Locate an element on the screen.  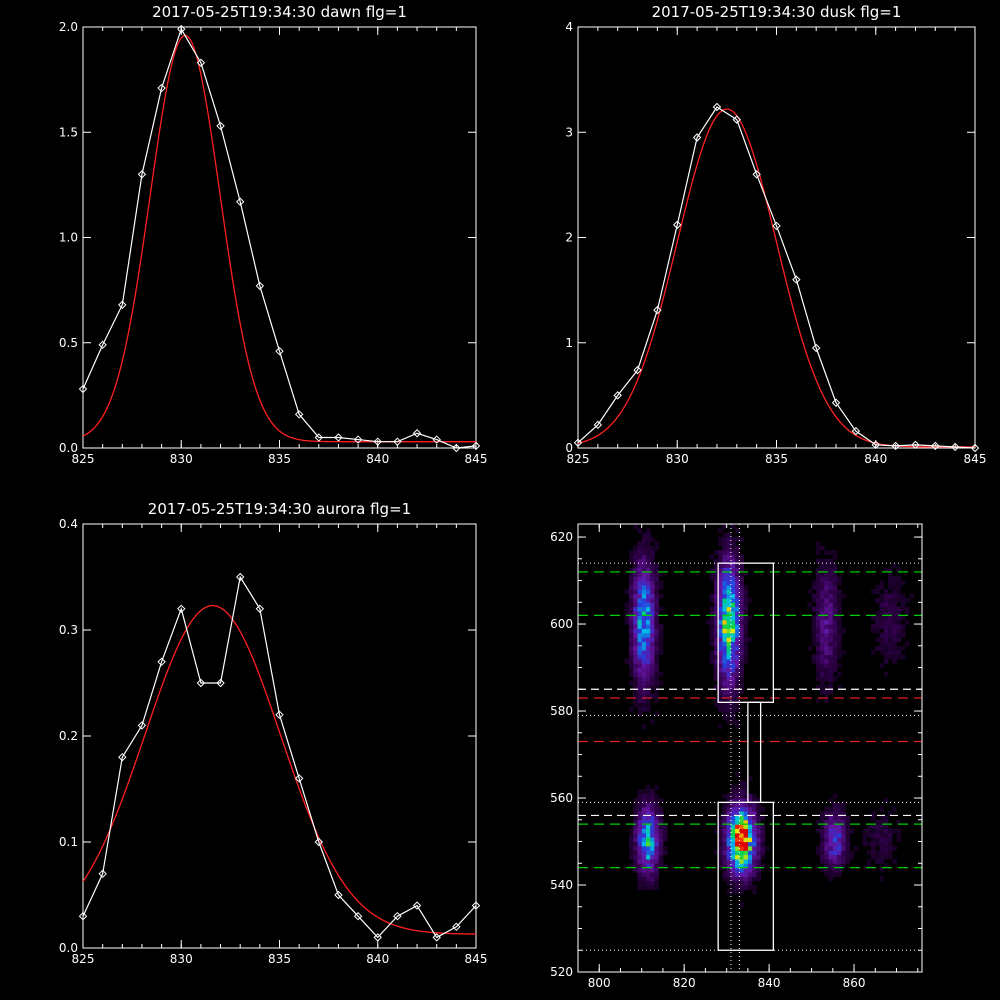
chart-title: 2017-05-25T19:34:30 dusk flg=1 is located at coordinates (777, 12).